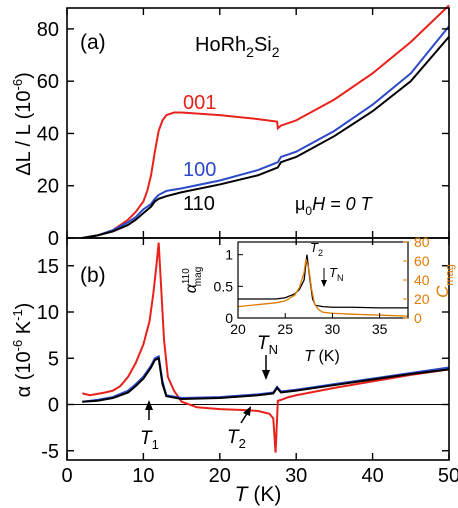 This screenshot has height=508, width=458. Describe the element at coordinates (48, 313) in the screenshot. I see `panel-b-ytick-label: 10` at that location.